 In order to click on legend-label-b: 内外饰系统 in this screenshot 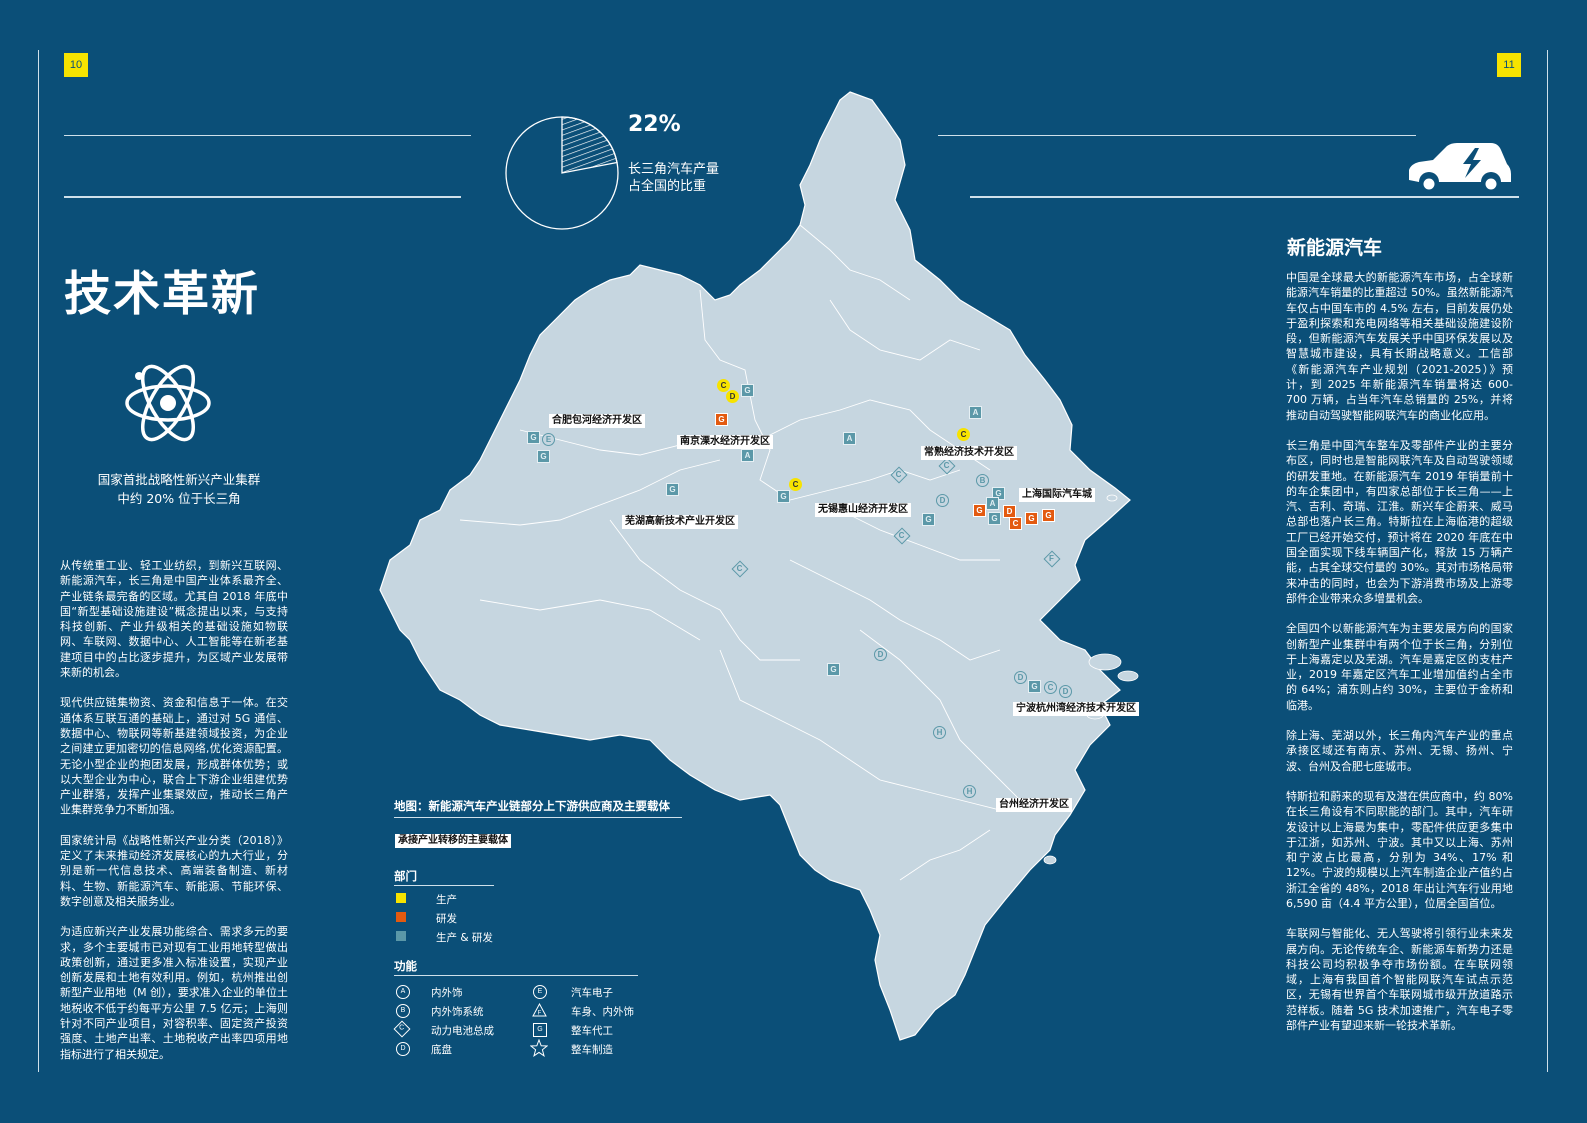, I will do `click(457, 1012)`.